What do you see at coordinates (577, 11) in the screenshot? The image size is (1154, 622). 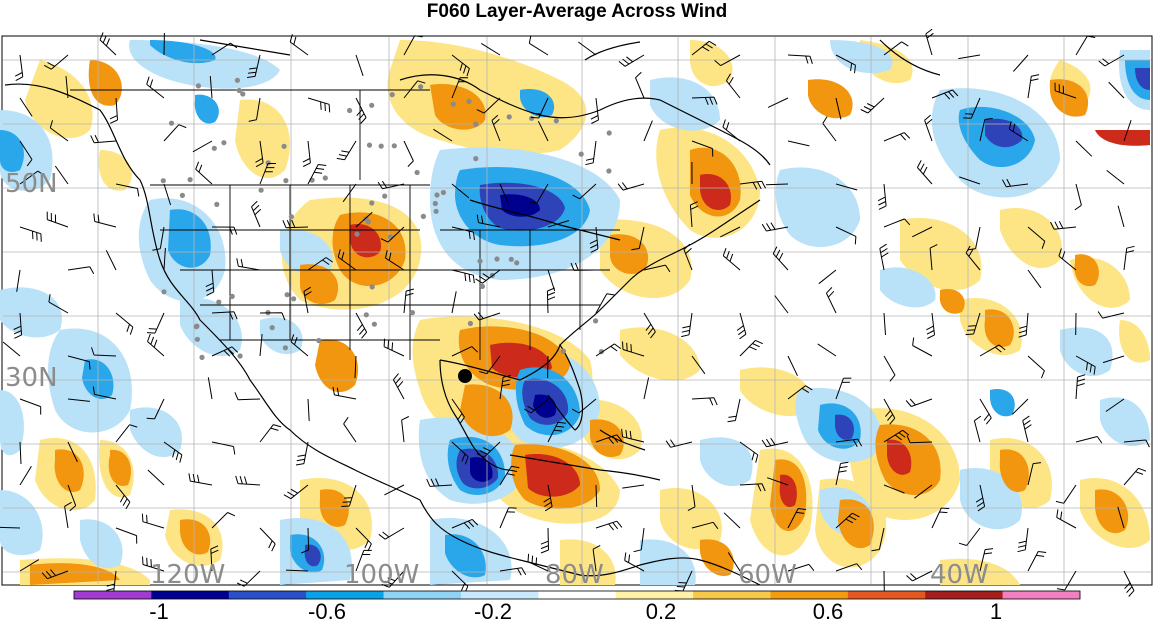 I see `map-title: F060 Layer-Average Across Wind` at bounding box center [577, 11].